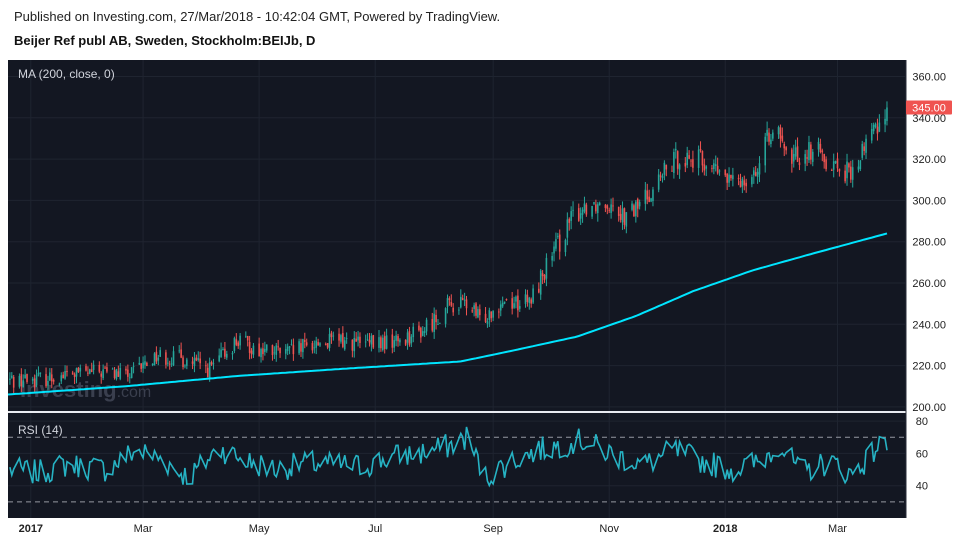 This screenshot has width=960, height=540. I want to click on rsi-indicator-label: RSI (14), so click(40, 430).